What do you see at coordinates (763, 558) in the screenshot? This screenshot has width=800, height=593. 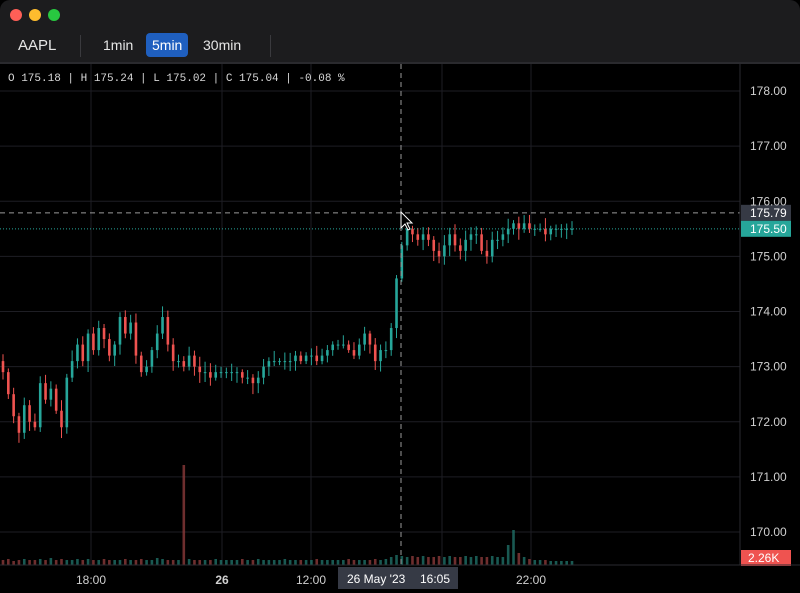 I see `volume-label: 2.26K` at bounding box center [763, 558].